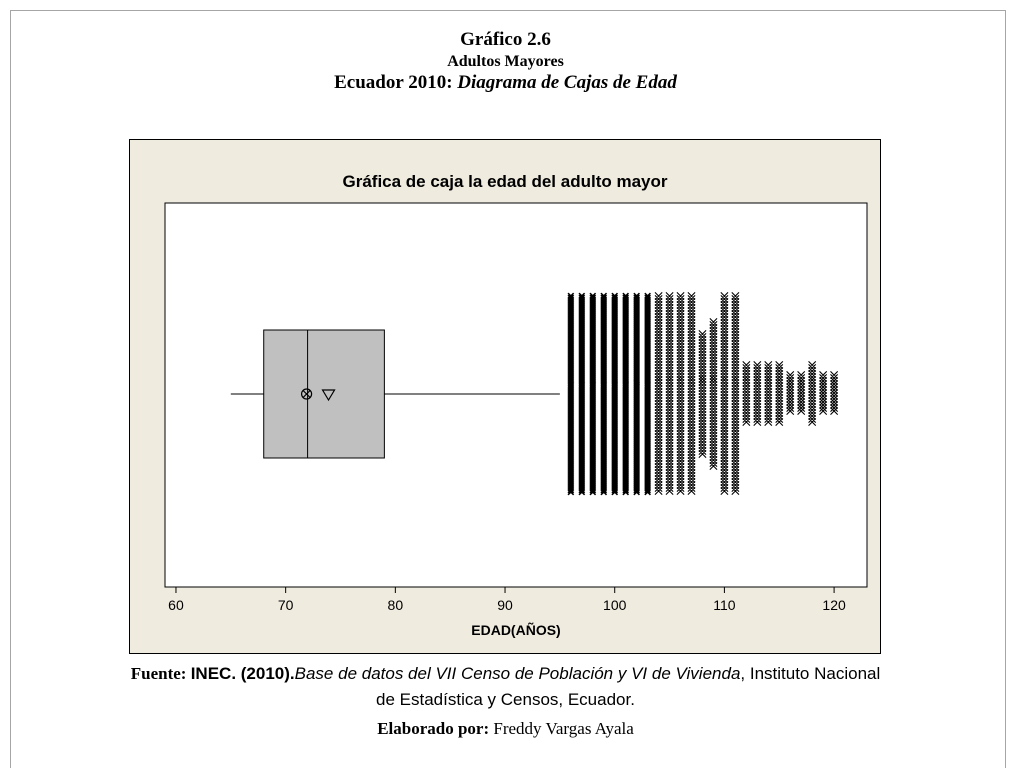  Describe the element at coordinates (396, 82) in the screenshot. I see `figure-heading-prefix: Ecuador 2010:` at that location.